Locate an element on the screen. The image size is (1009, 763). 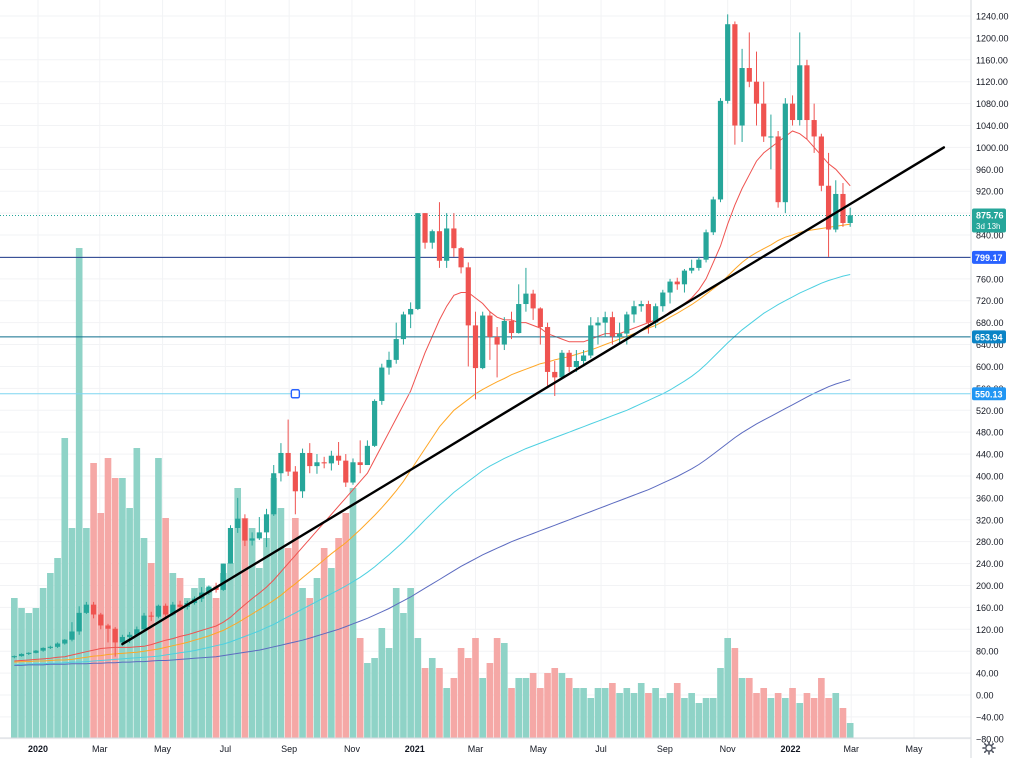
price-tick-label: 760.00 is located at coordinates (990, 279).